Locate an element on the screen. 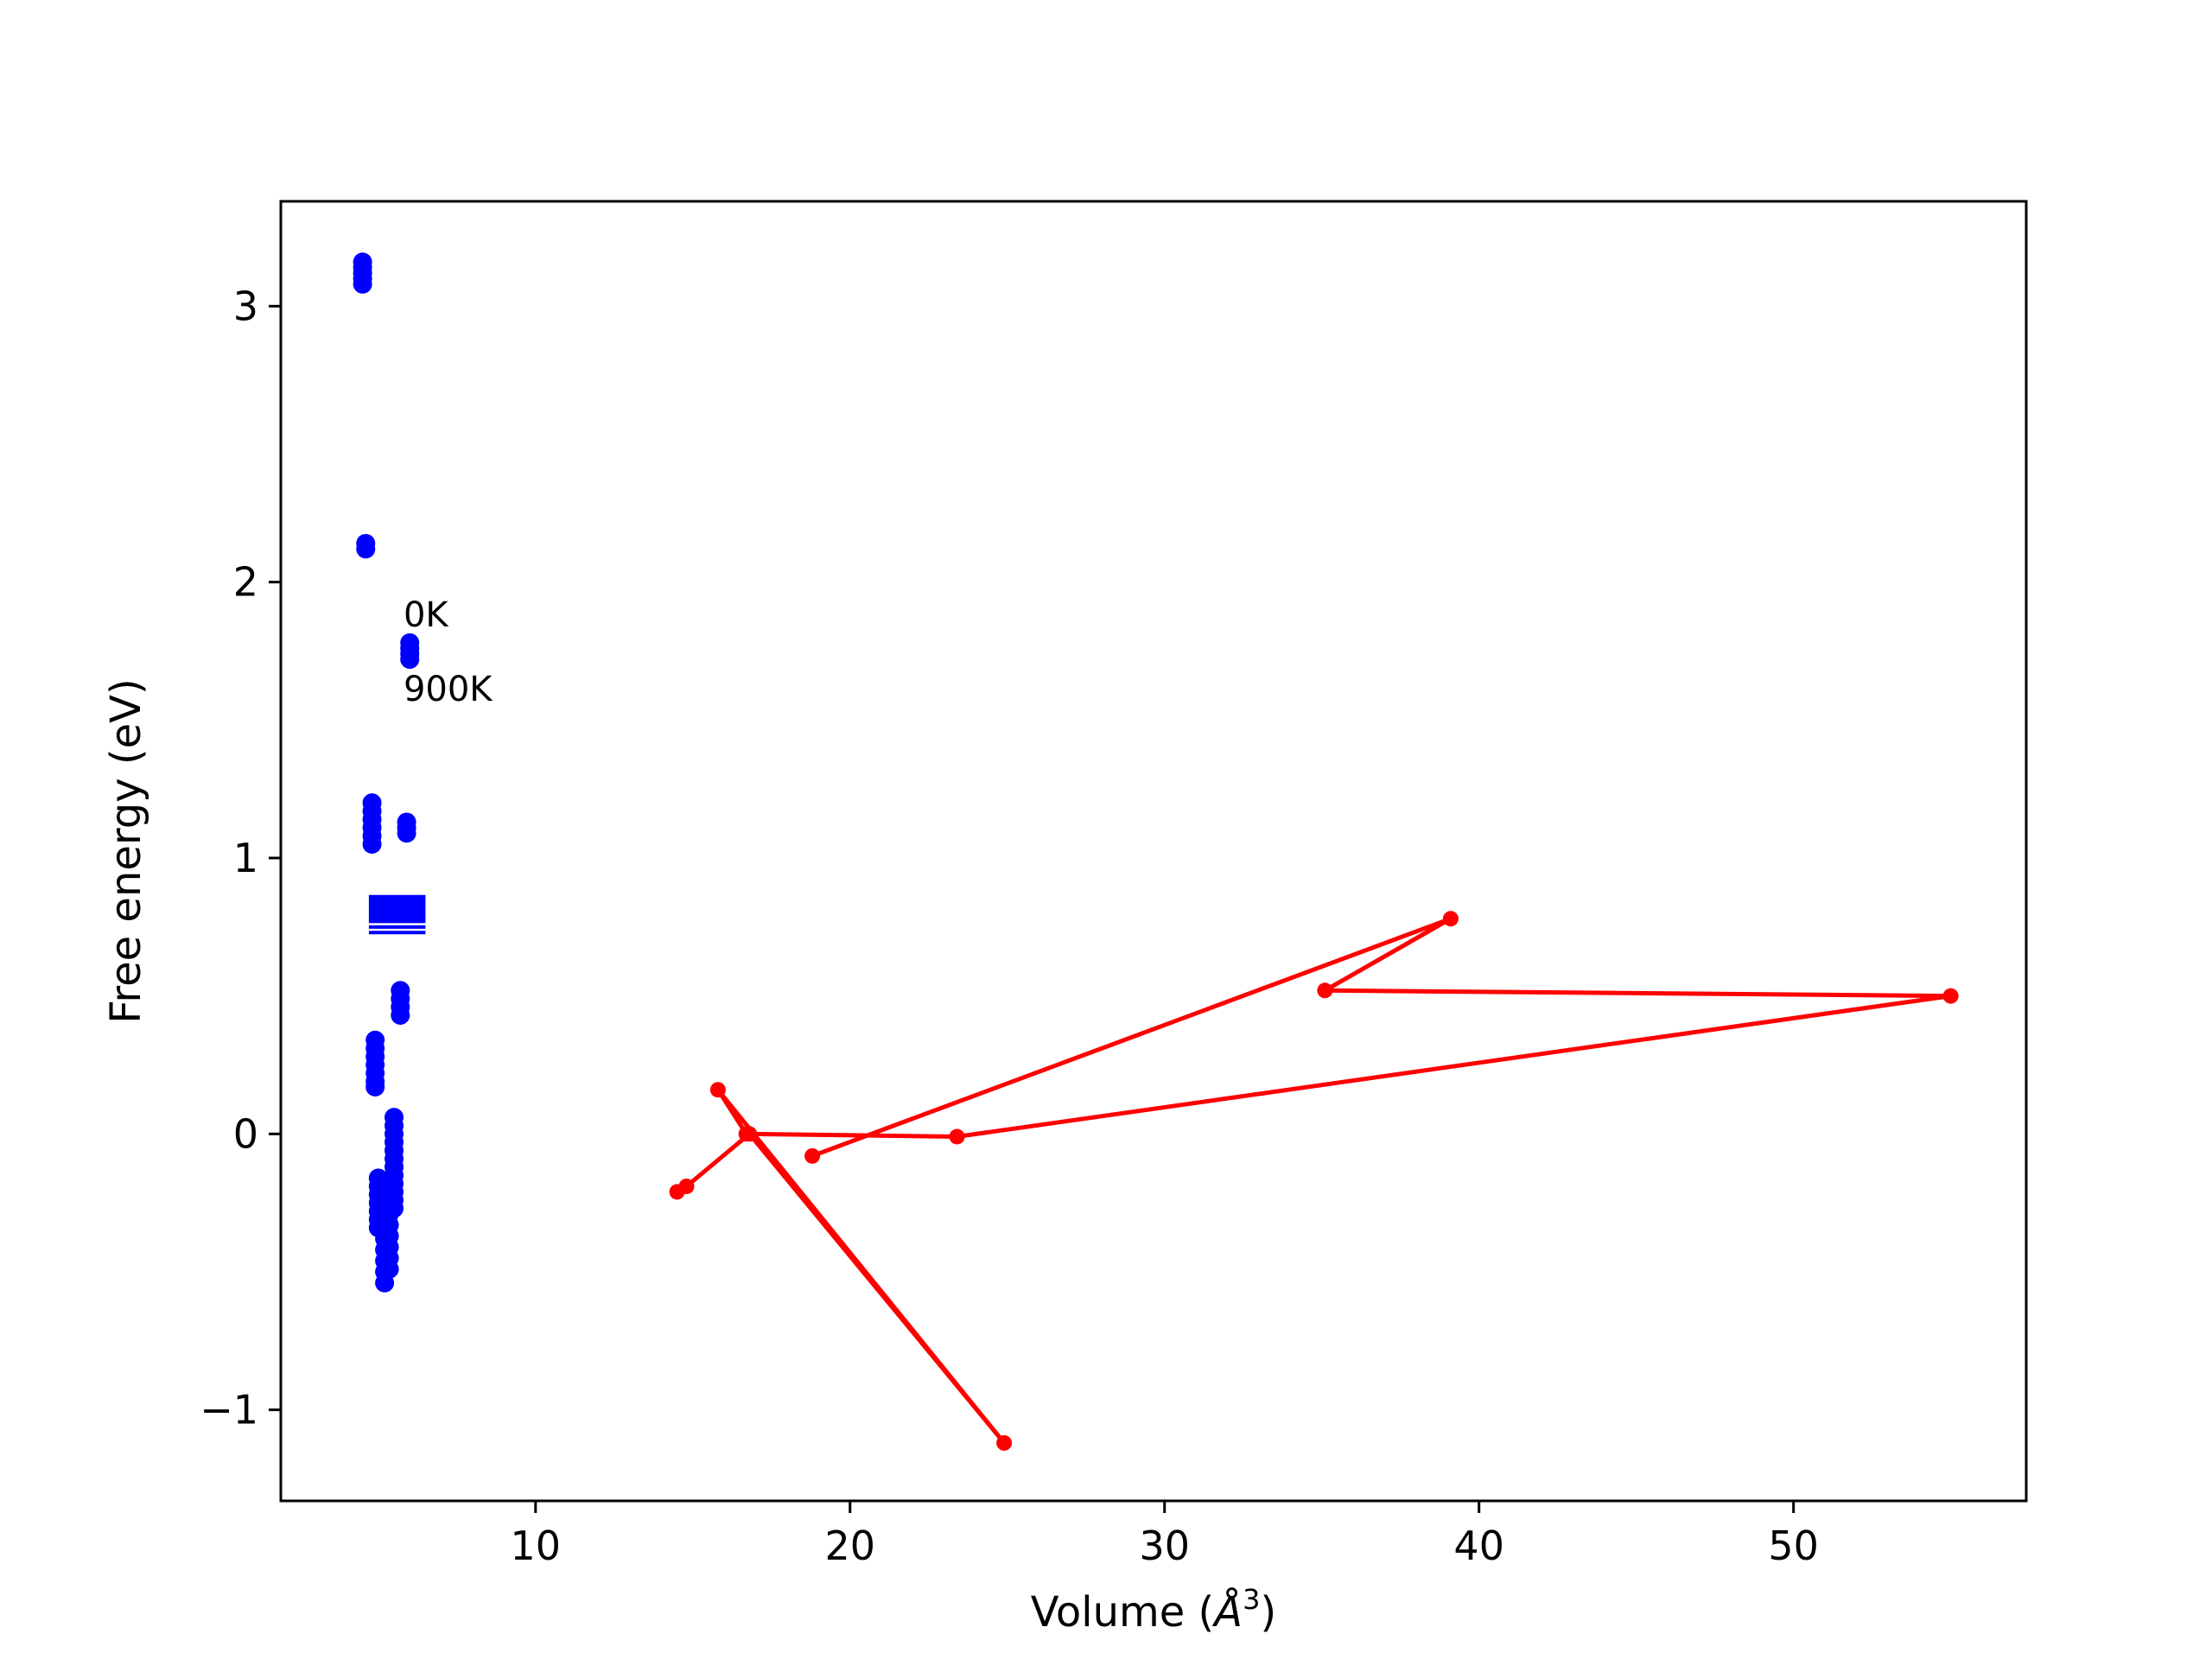 This screenshot has width=2212, height=1659. x-axis-label: Volume (Å3) is located at coordinates (1153, 1610).